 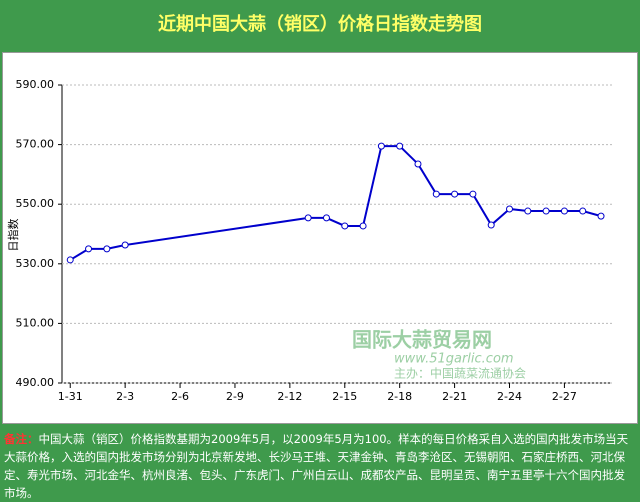 I want to click on x-tick-label: 2-18, so click(x=399, y=396).